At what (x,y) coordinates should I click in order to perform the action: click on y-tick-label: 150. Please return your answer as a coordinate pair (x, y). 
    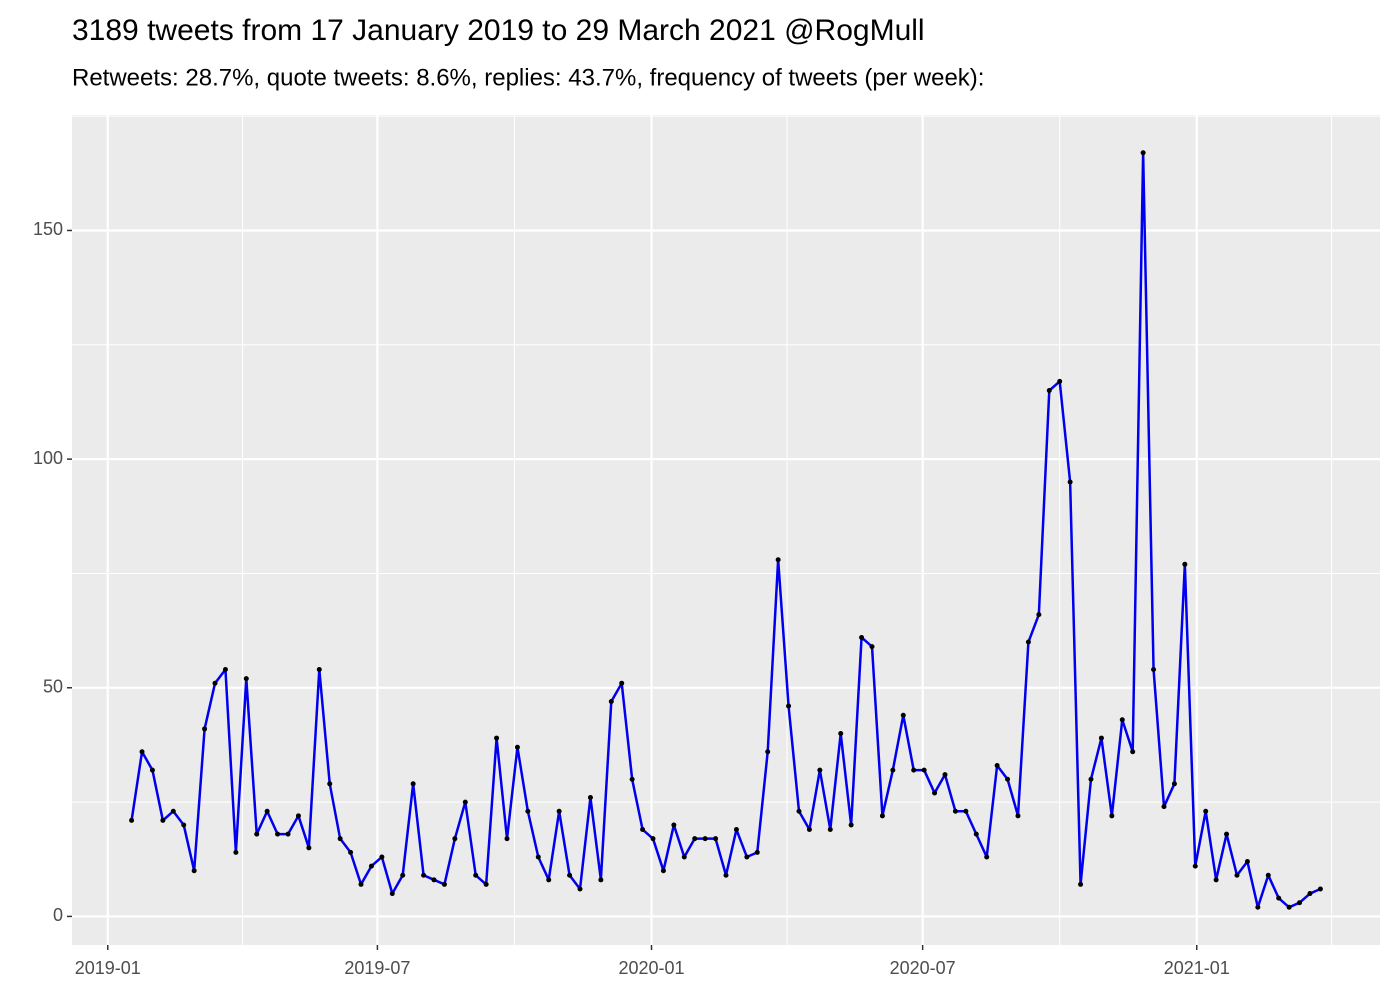
    Looking at the image, I should click on (48, 229).